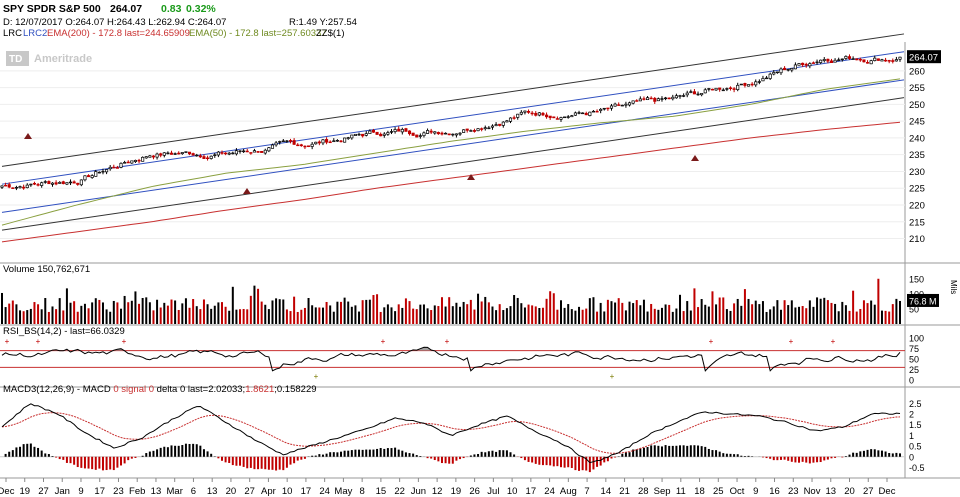  What do you see at coordinates (343, 491) in the screenshot?
I see `x-axis-label: May` at bounding box center [343, 491].